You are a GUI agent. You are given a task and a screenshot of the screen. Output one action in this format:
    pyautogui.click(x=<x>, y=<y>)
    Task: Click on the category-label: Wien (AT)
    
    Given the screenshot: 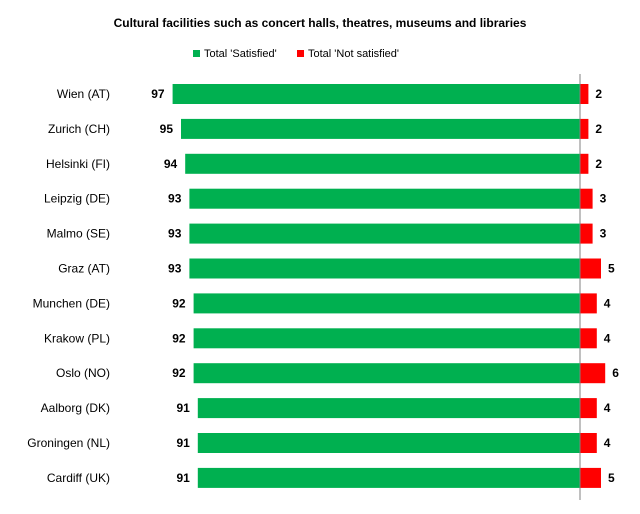 What is the action you would take?
    pyautogui.click(x=83, y=94)
    